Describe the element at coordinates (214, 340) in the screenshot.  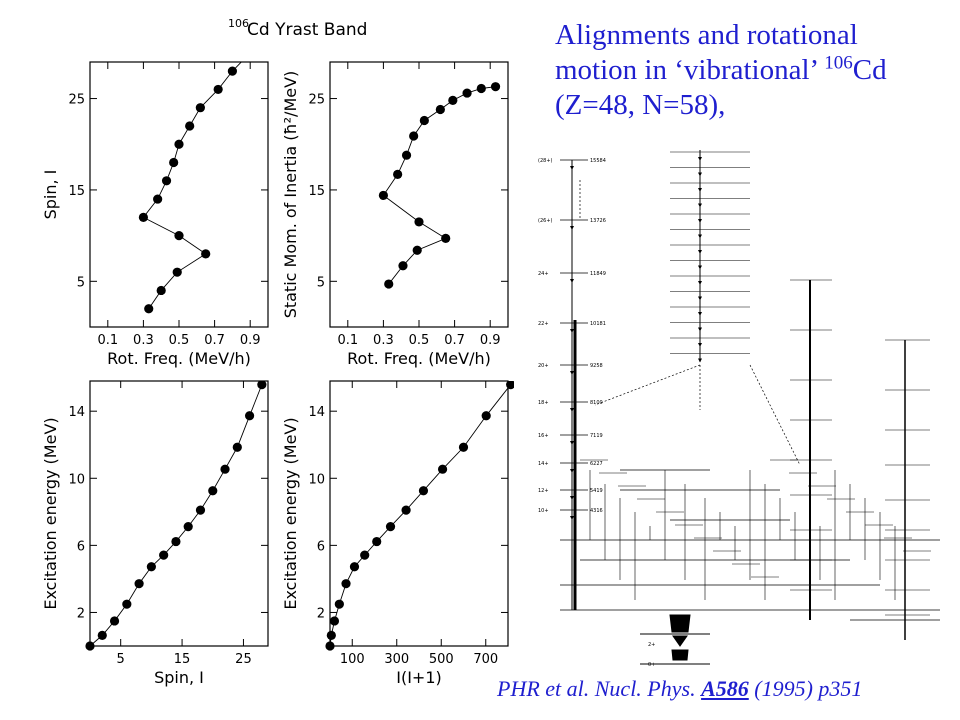
I see `chart-0-xtick-label: 0.7` at that location.